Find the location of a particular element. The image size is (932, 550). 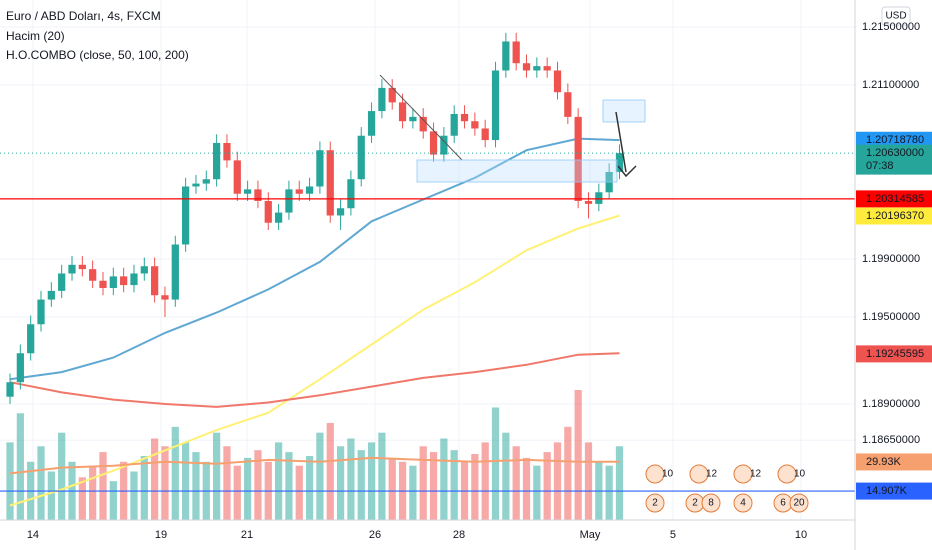

price-tag-label: 1.20314585 is located at coordinates (895, 199).